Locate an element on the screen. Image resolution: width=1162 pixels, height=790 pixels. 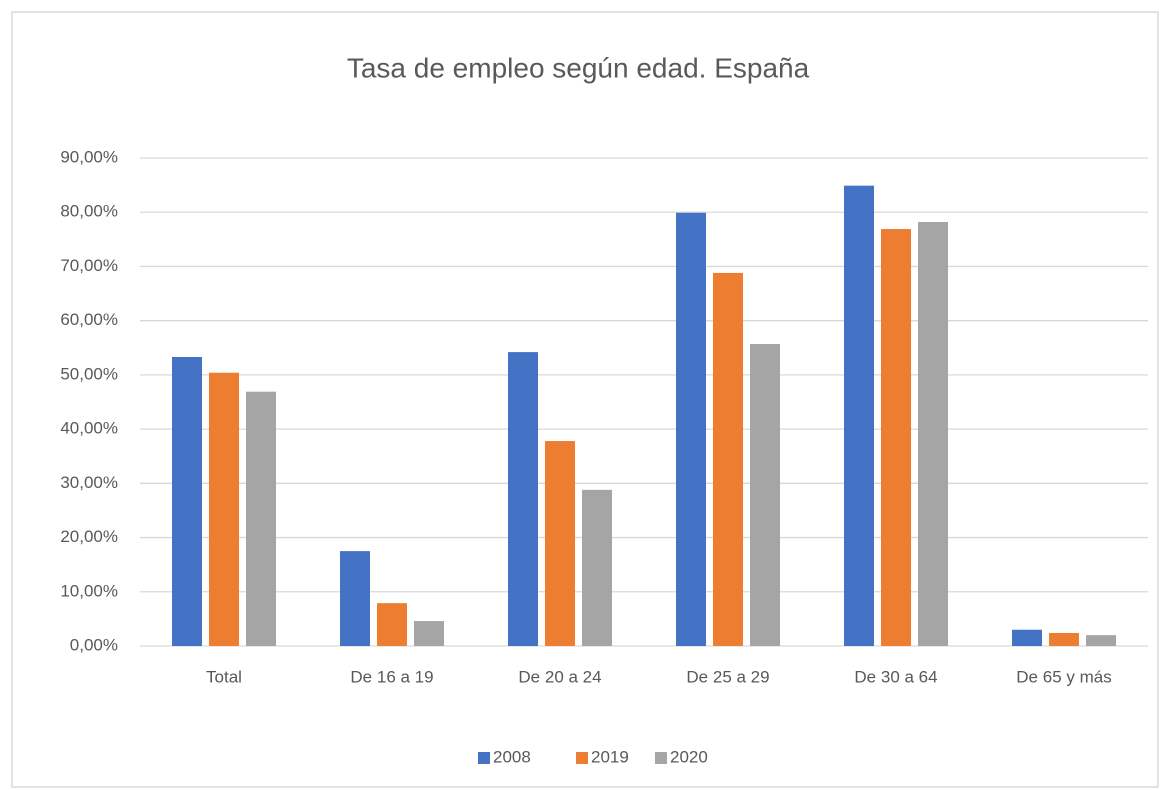
y-tick-label: 90,00% is located at coordinates (89, 156).